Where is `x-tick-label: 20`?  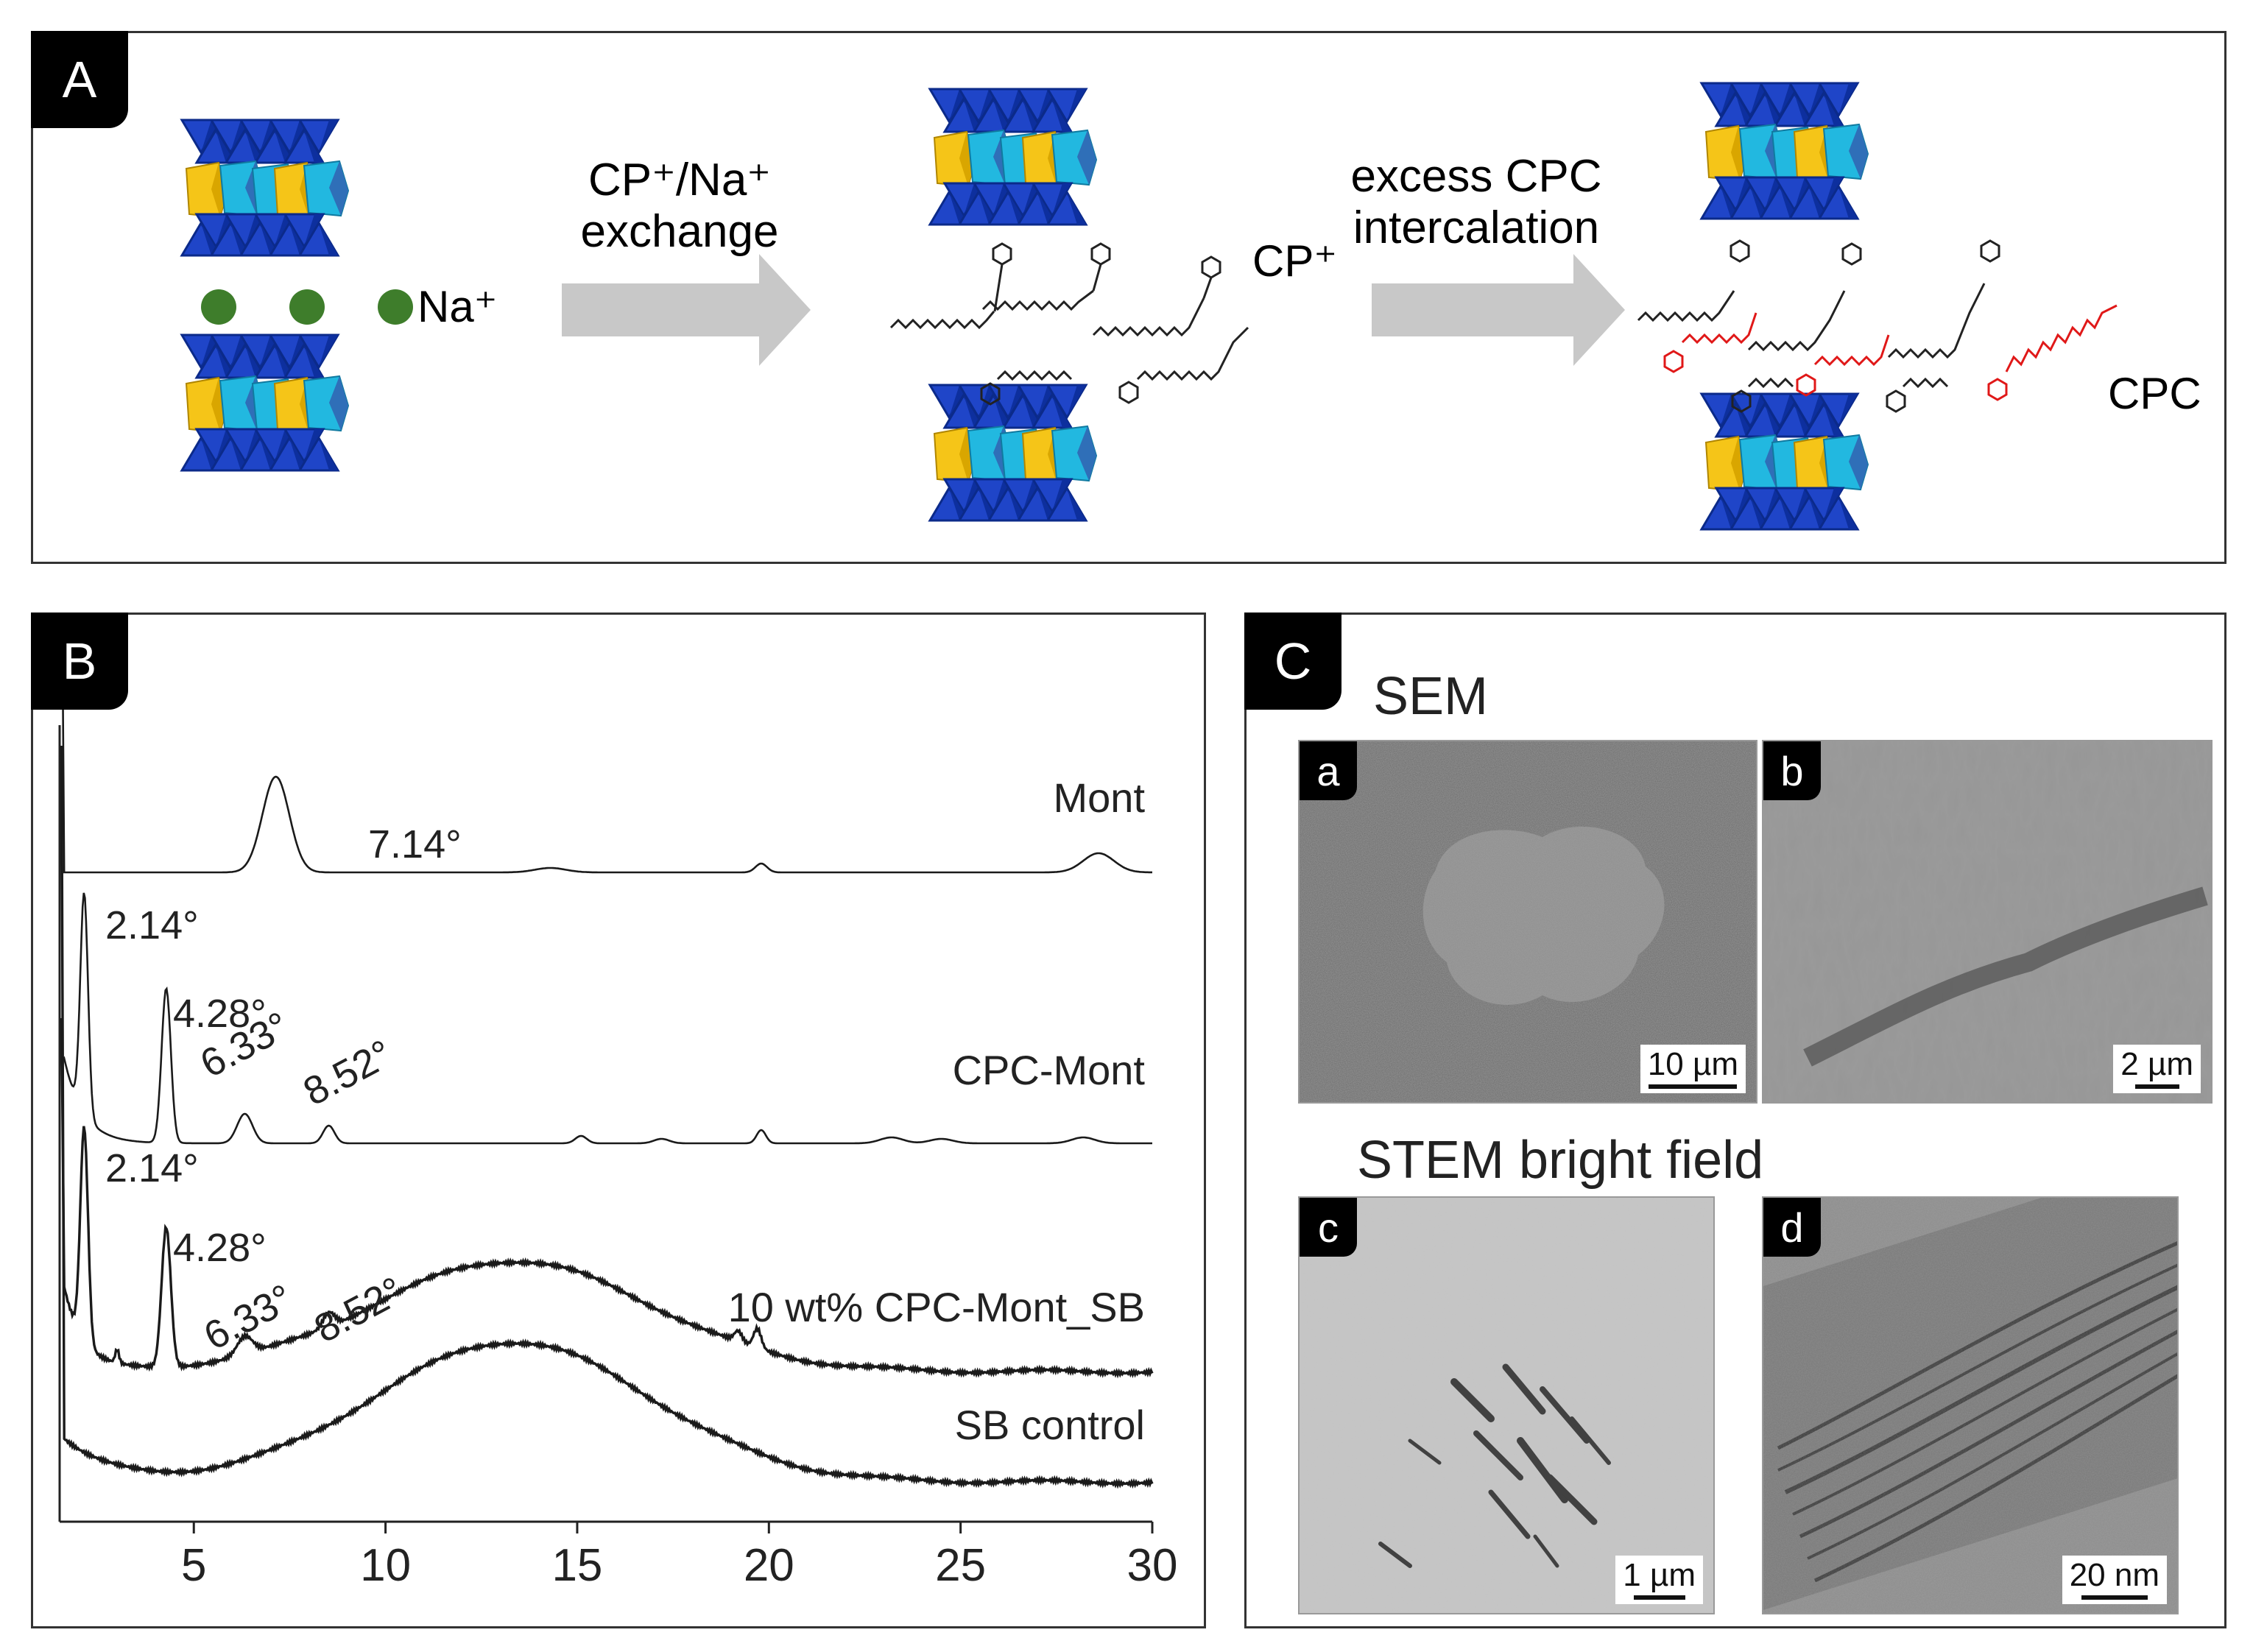
x-tick-label: 20 is located at coordinates (769, 1566).